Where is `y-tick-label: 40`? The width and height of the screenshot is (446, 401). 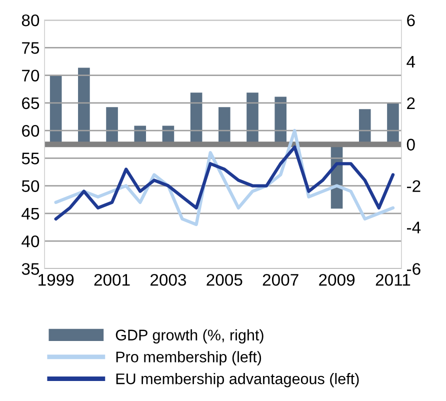
y-tick-label: 40 is located at coordinates (31, 241).